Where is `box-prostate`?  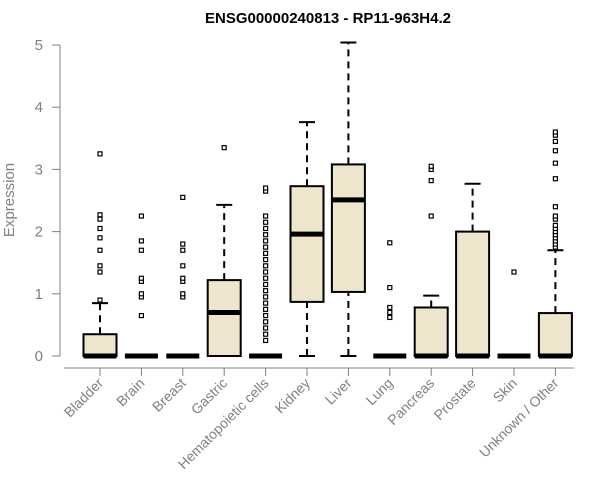
box-prostate is located at coordinates (473, 270).